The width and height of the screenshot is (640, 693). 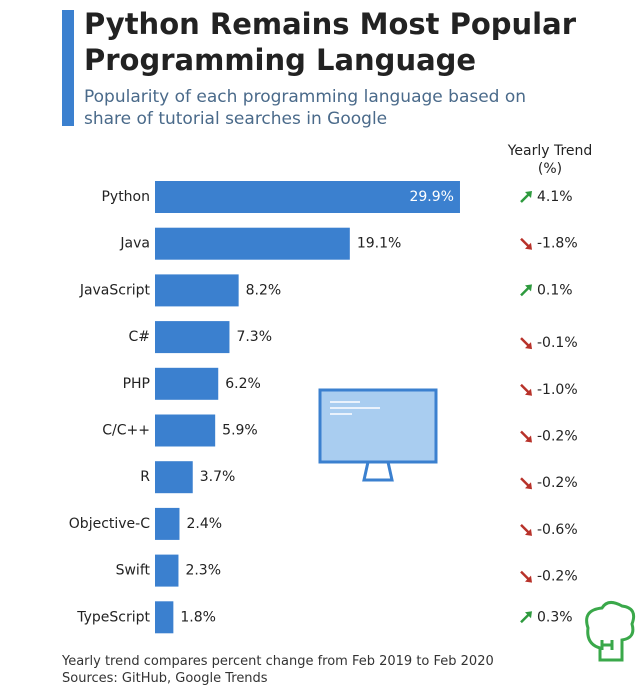 What do you see at coordinates (115, 290) in the screenshot?
I see `category-label: JavaScript` at bounding box center [115, 290].